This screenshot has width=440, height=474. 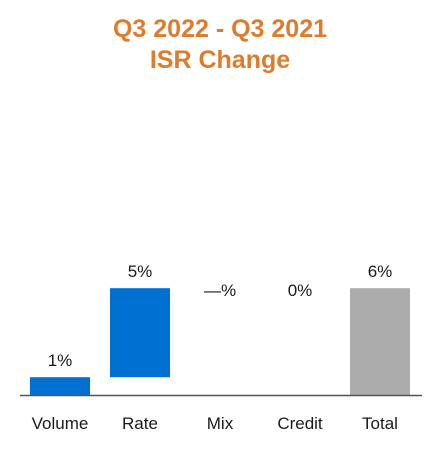 What do you see at coordinates (140, 271) in the screenshot?
I see `data-label-rate: 5%` at bounding box center [140, 271].